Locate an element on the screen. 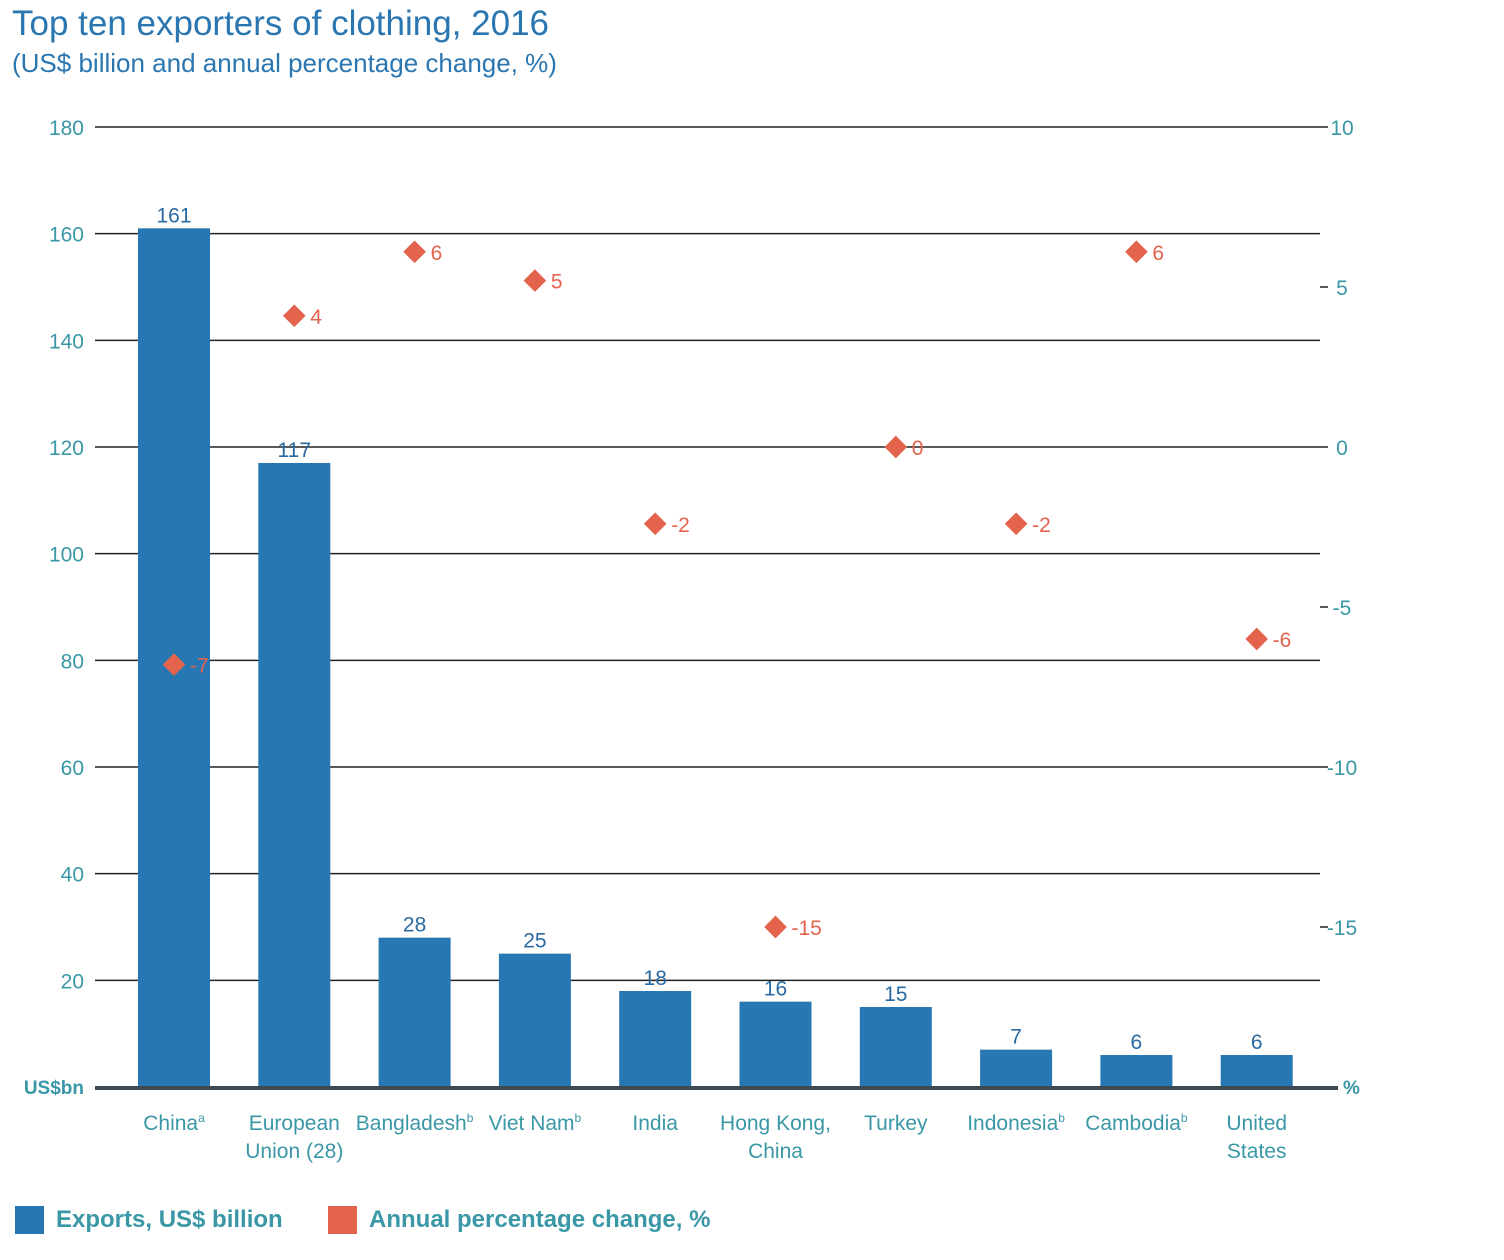  category-label: Chinaa is located at coordinates (174, 1123).